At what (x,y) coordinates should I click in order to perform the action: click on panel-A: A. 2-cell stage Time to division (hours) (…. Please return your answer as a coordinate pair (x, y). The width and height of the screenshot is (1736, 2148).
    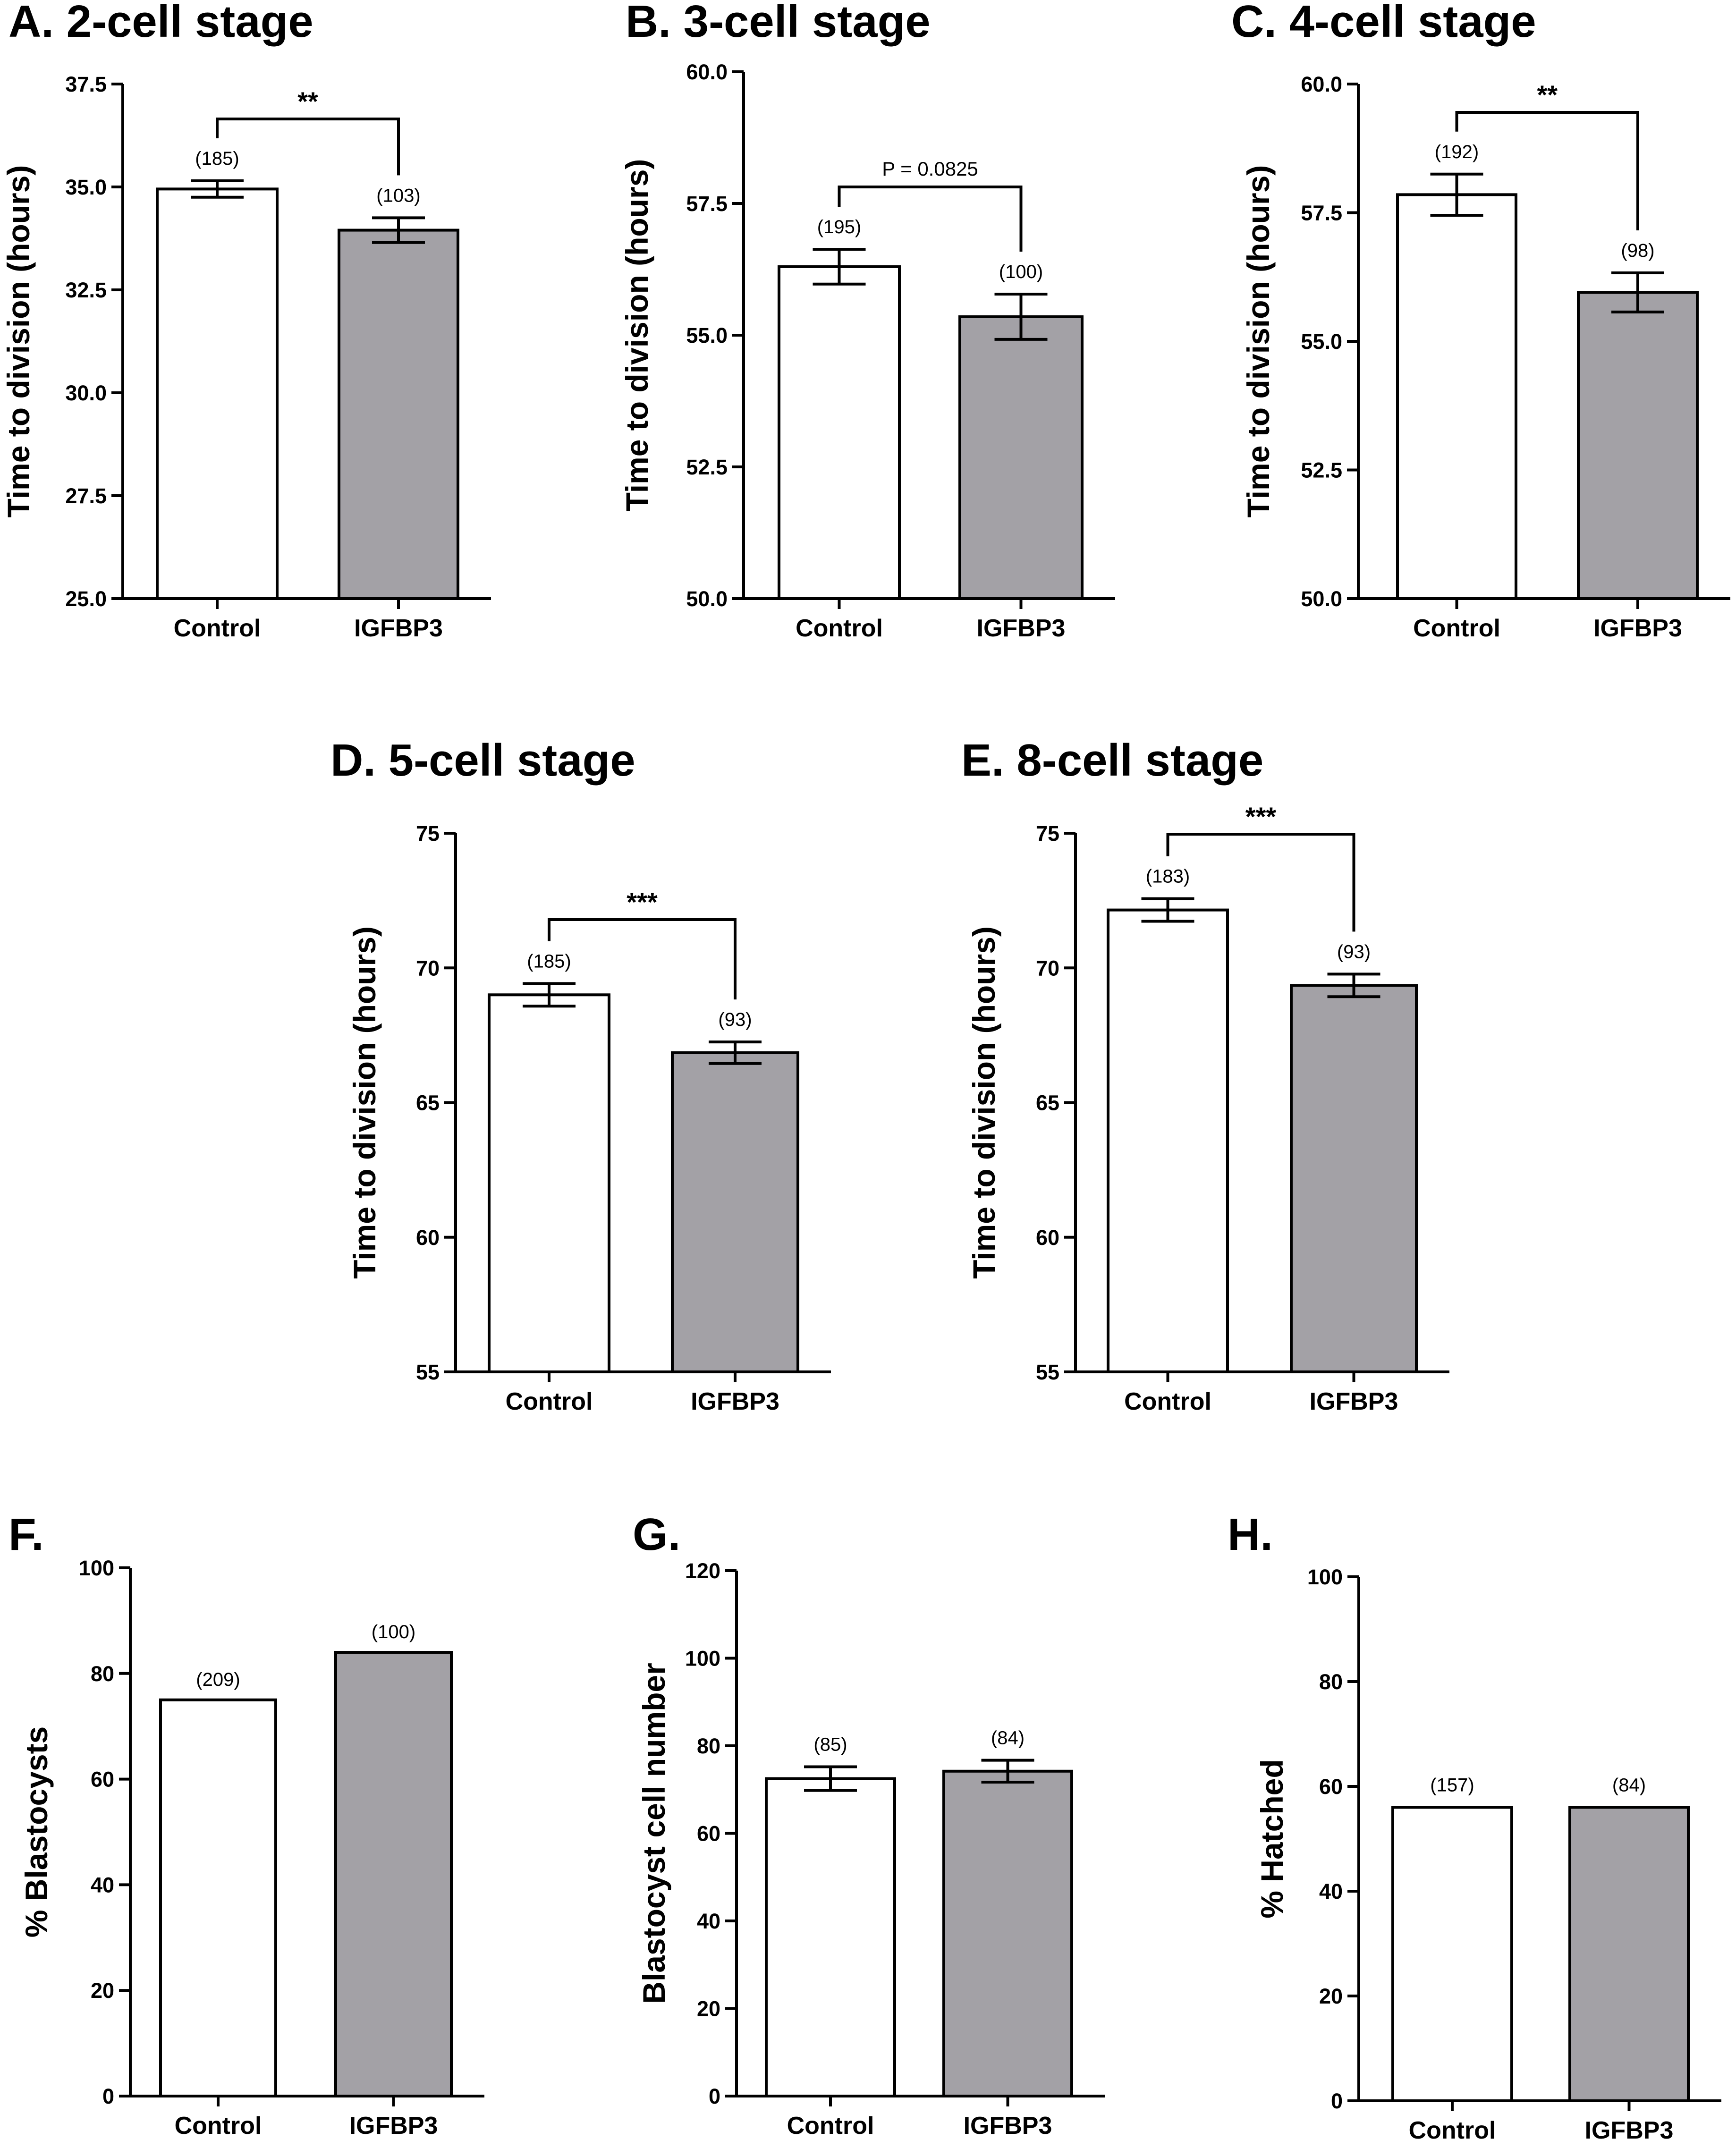
    Looking at the image, I should click on (246, 321).